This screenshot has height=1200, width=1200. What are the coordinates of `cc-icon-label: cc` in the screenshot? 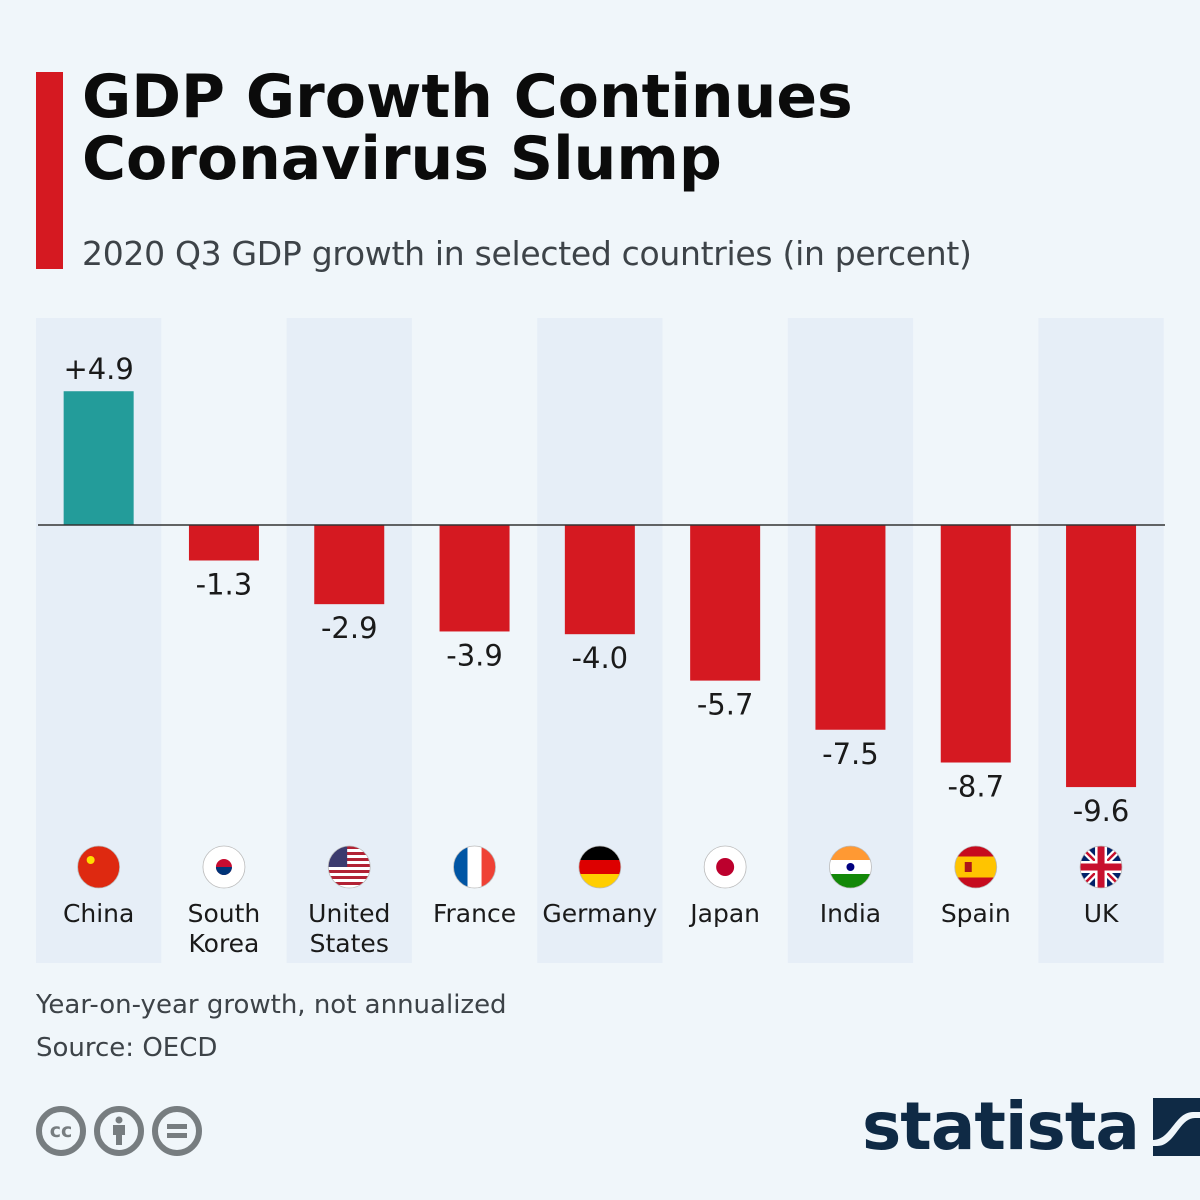 It's located at (61, 1131).